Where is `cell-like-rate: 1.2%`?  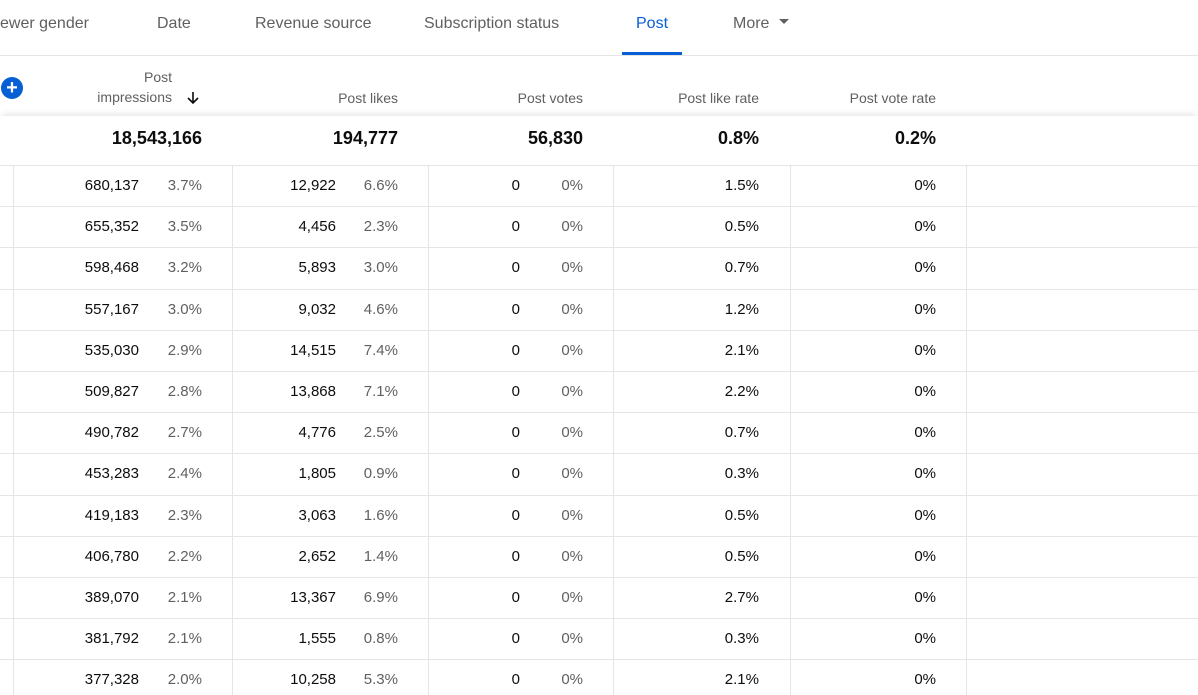 cell-like-rate: 1.2% is located at coordinates (741, 309).